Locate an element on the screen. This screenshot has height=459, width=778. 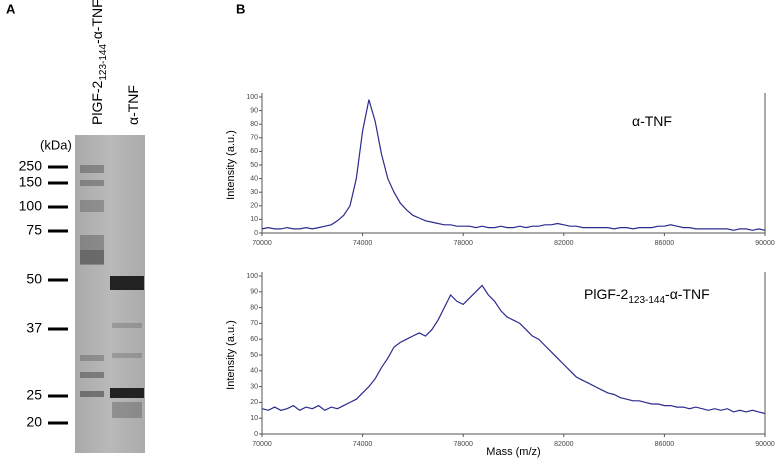
marker-label: 20 is located at coordinates (34, 422).